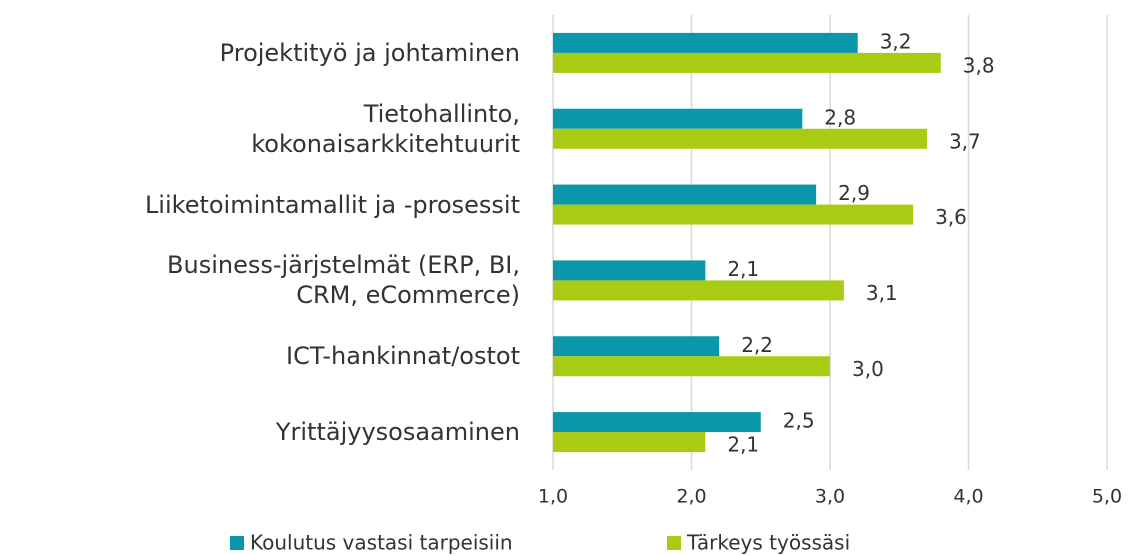  What do you see at coordinates (1107, 497) in the screenshot?
I see `x-tick-label: 5,0` at bounding box center [1107, 497].